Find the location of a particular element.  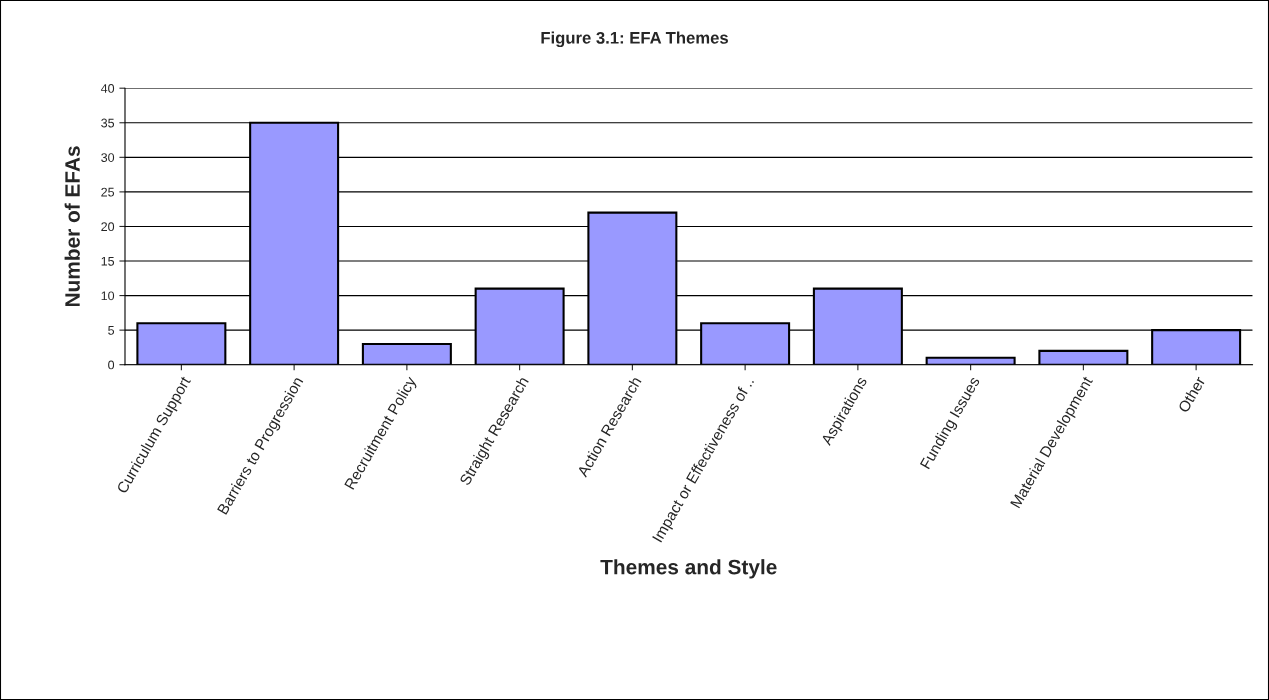

y-tick-label: 0 is located at coordinates (111, 365).